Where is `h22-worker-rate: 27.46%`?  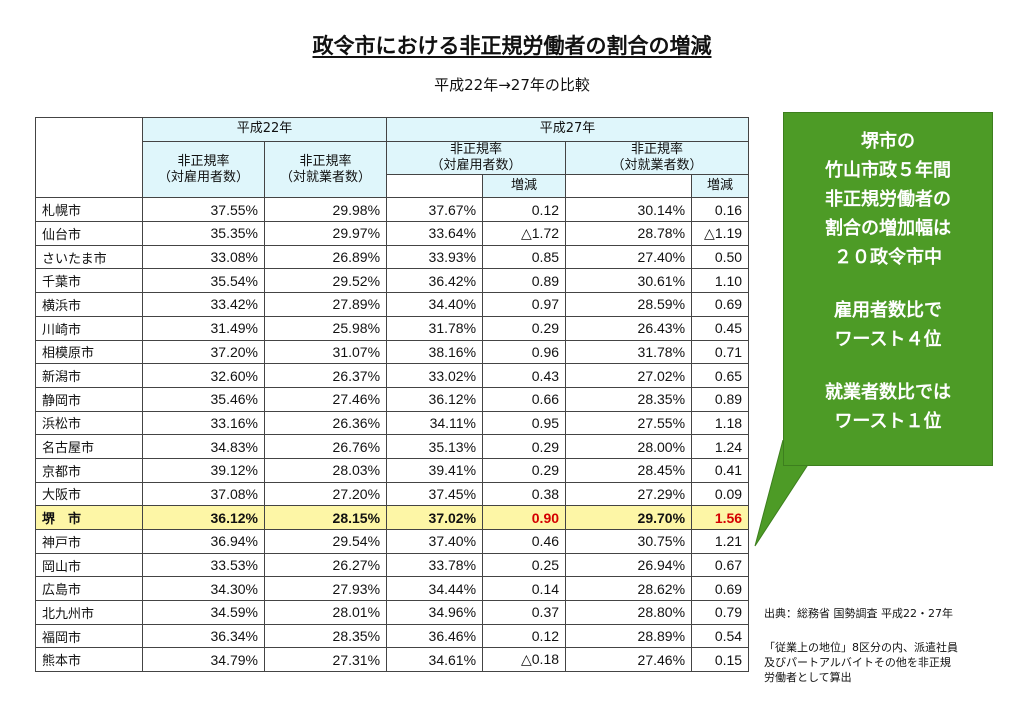 h22-worker-rate: 27.46% is located at coordinates (325, 399).